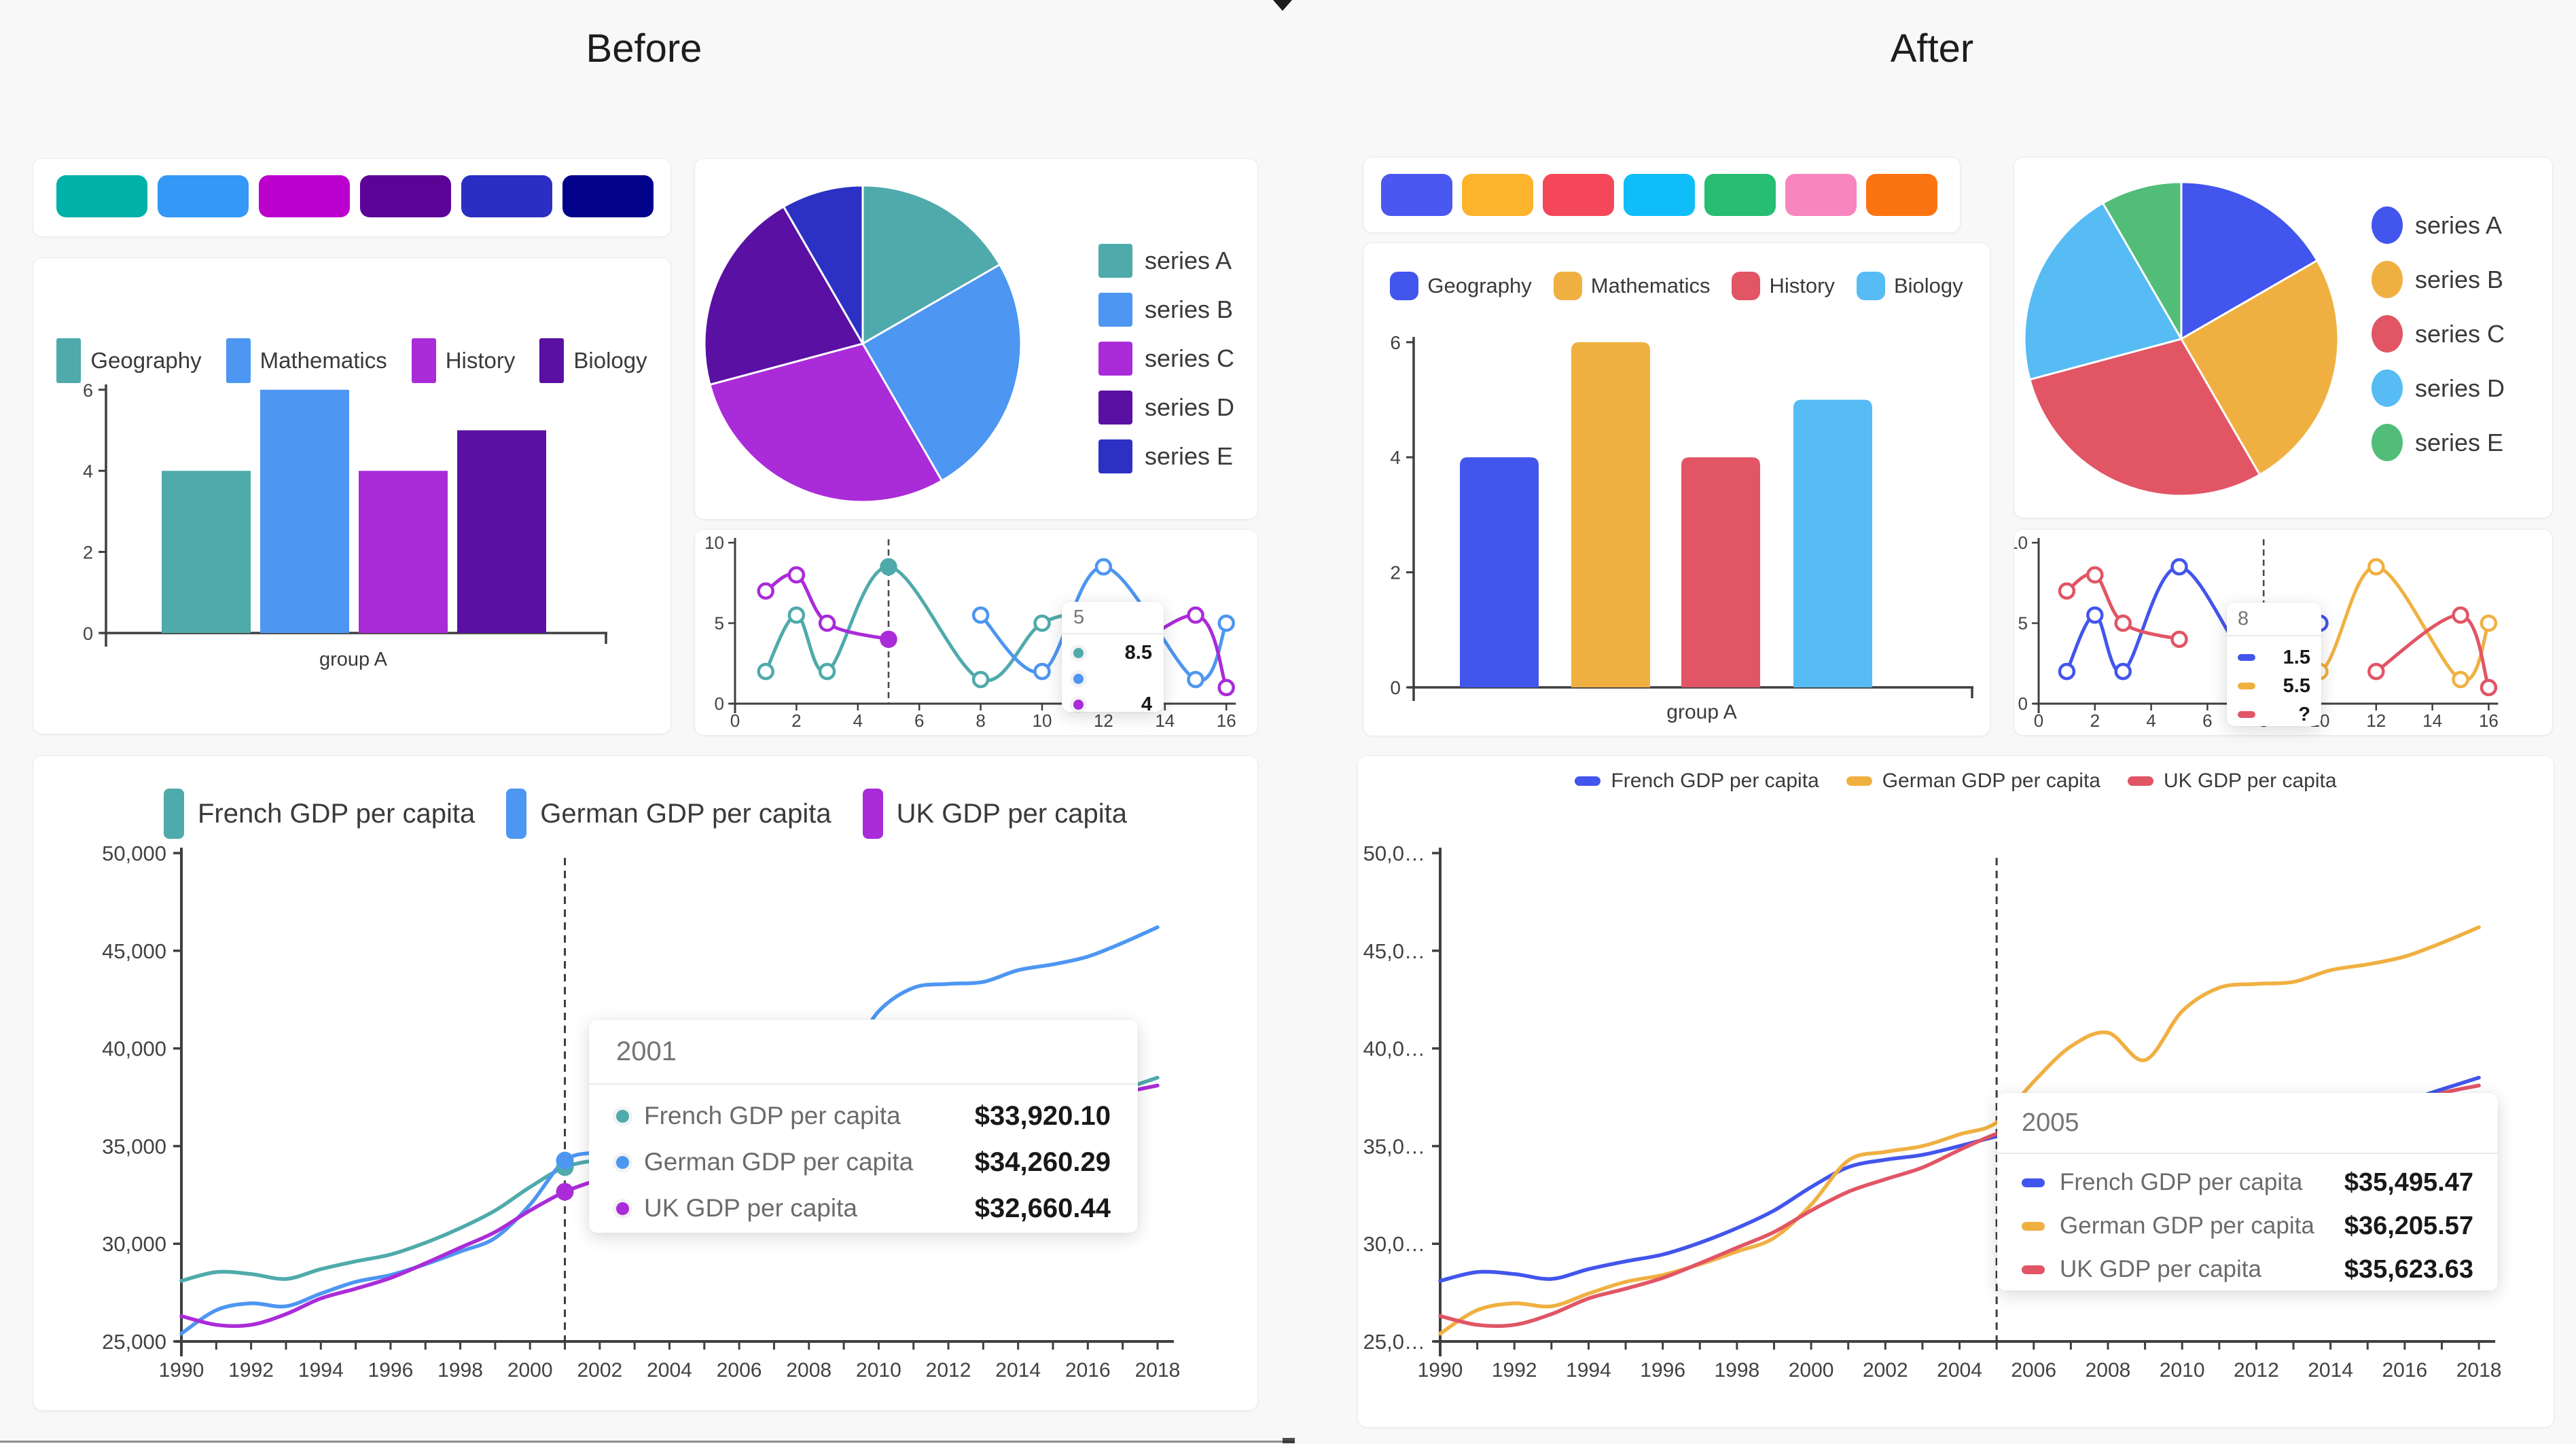 This screenshot has height=1444, width=2576. I want to click on axis-label: 1992, so click(1514, 1370).